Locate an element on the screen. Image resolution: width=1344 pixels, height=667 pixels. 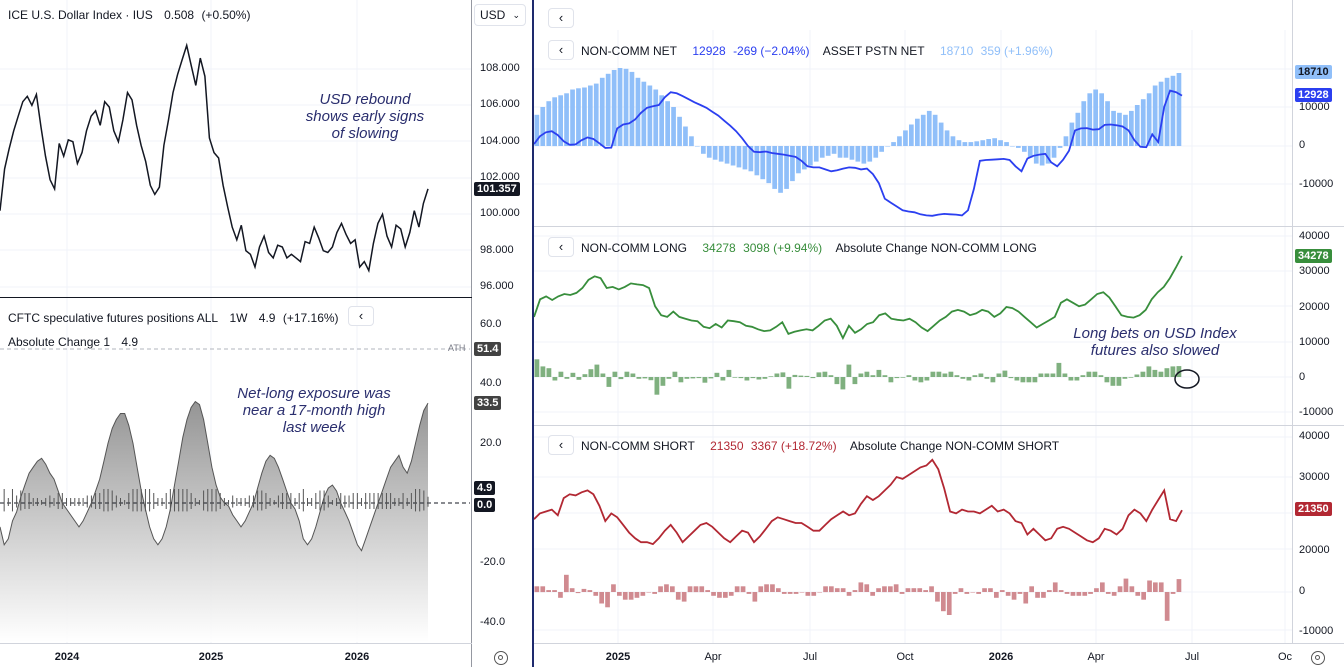
p1-series2-change: 359 (+1.96%) is located at coordinates (1017, 51).